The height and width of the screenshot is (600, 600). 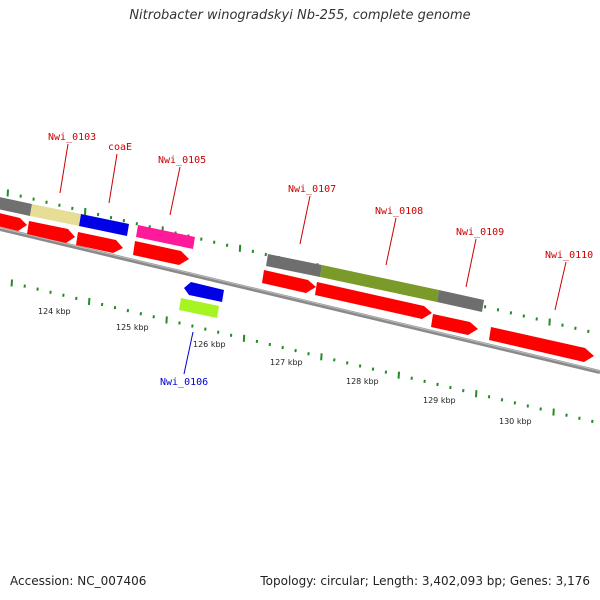 I want to click on feature-track-reverse, so click(x=201, y=300).